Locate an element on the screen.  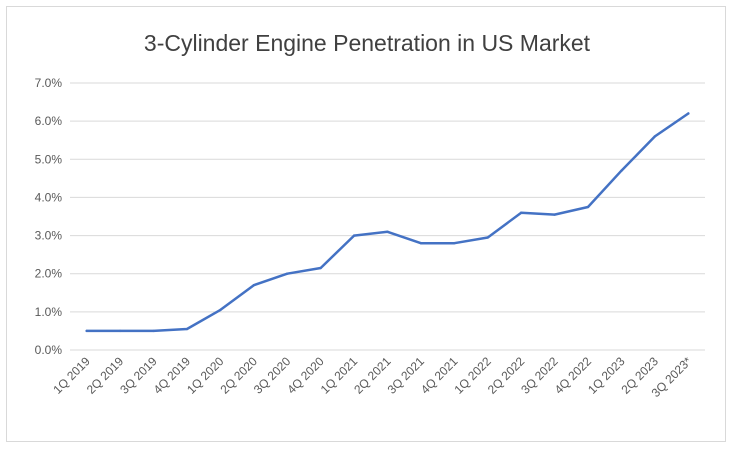
y-tick-label: 7.0% is located at coordinates (49, 83).